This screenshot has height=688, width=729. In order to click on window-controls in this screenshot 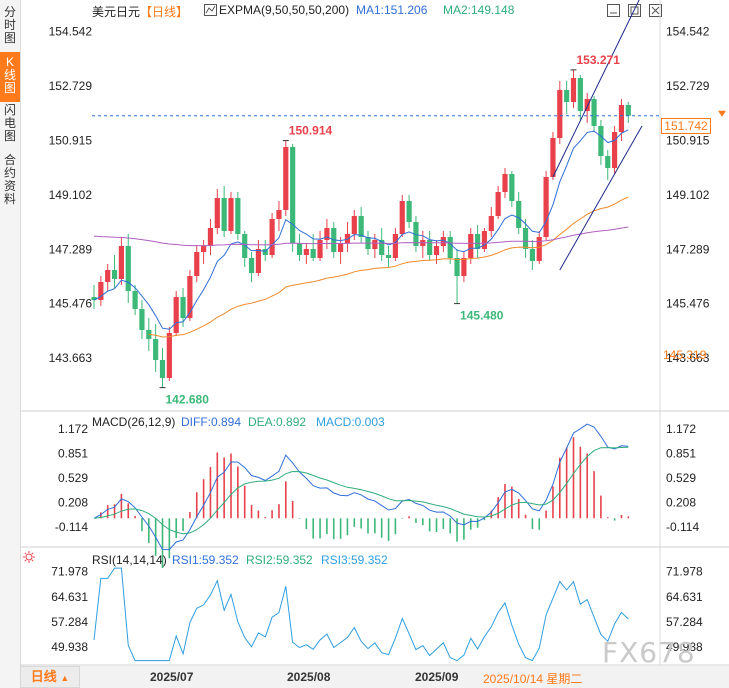, I will do `click(634, 10)`.